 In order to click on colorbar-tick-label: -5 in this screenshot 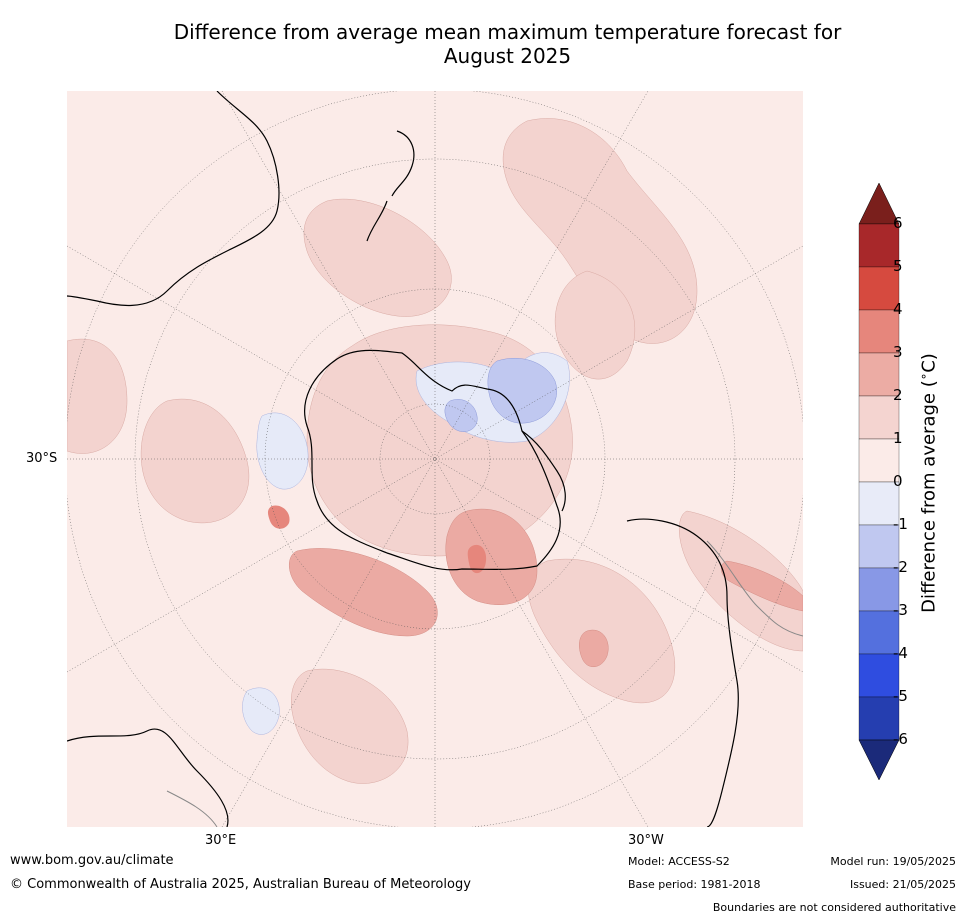, I will do `click(900, 696)`.